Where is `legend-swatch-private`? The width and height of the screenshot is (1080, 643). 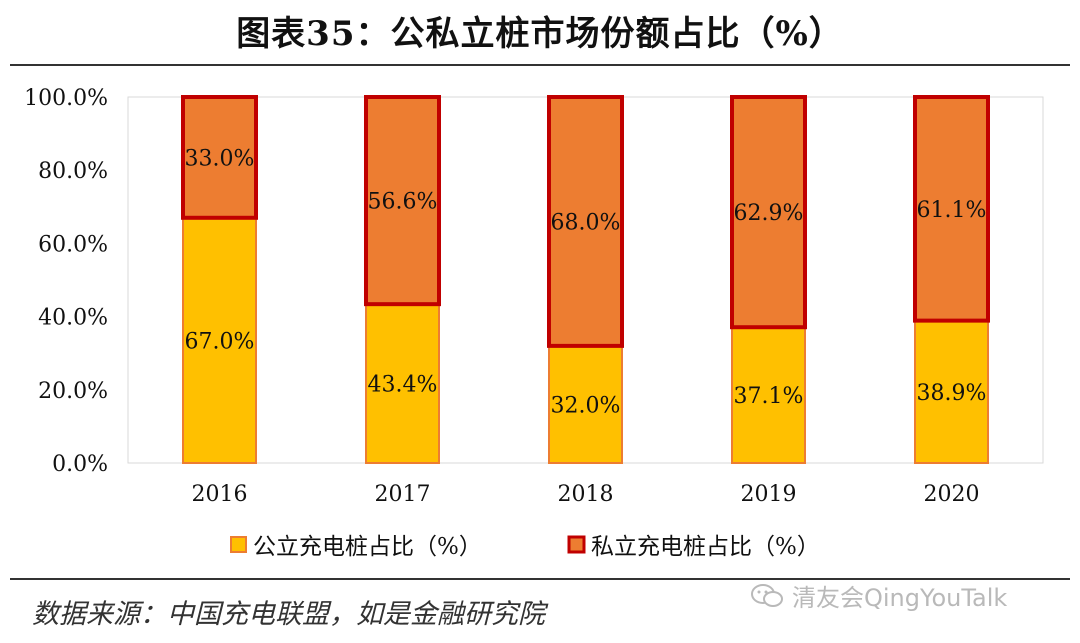
legend-swatch-private is located at coordinates (576, 544).